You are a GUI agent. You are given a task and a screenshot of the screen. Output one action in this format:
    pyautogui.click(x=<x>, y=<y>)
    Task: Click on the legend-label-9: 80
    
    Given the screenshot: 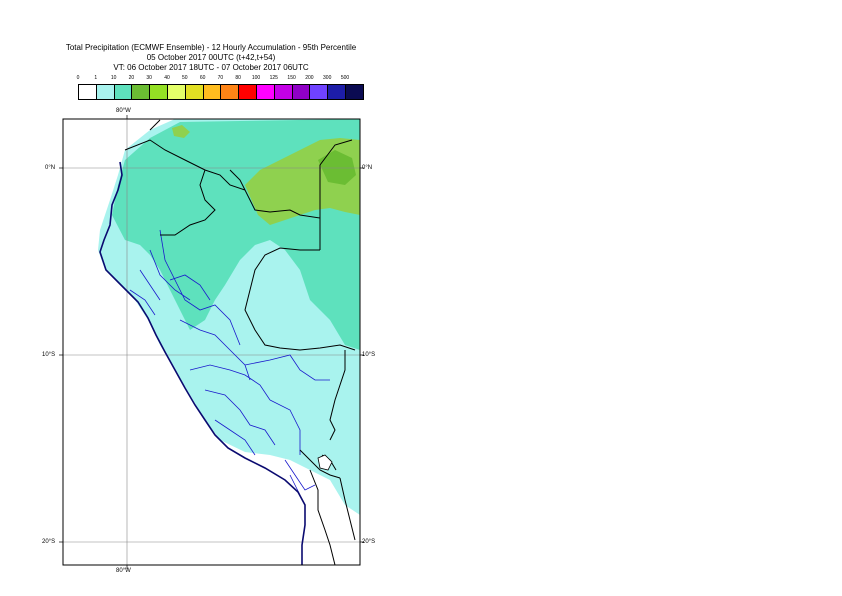 What is the action you would take?
    pyautogui.click(x=238, y=78)
    